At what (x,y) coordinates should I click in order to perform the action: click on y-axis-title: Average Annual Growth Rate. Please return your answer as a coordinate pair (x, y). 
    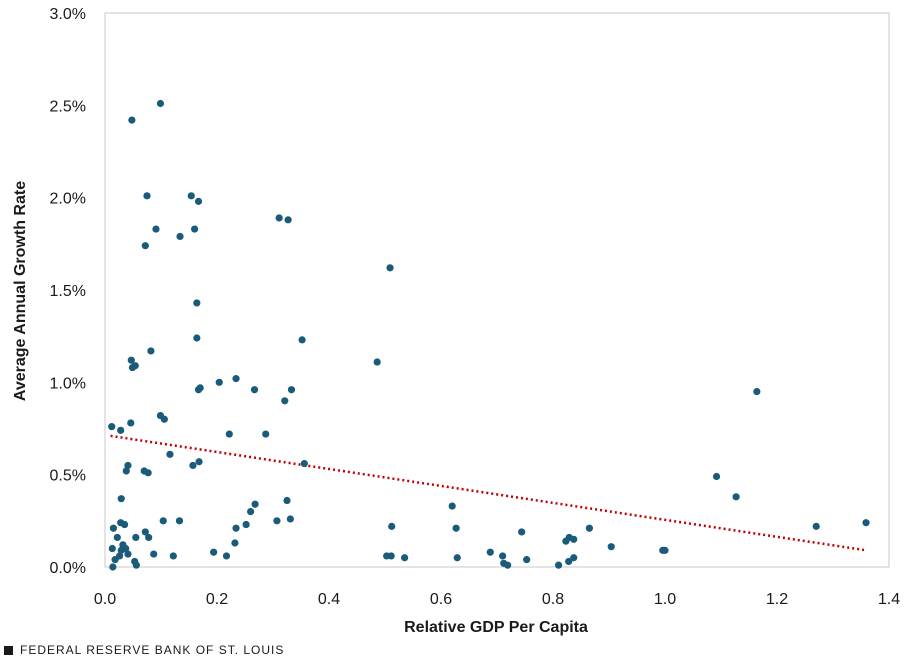
    Looking at the image, I should click on (20, 291).